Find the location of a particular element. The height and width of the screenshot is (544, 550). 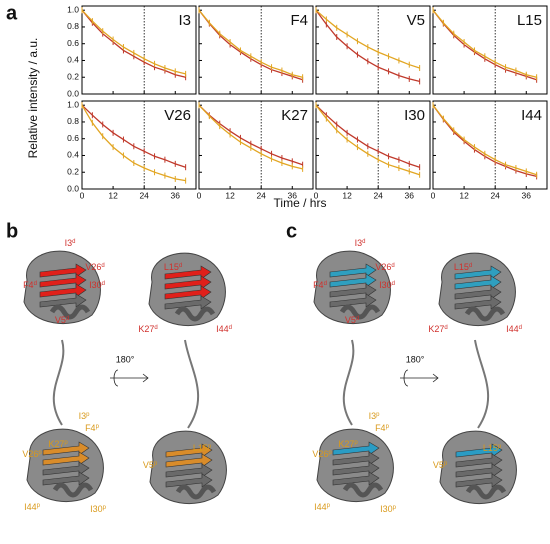

residue-label: I30d is located at coordinates (97, 285).